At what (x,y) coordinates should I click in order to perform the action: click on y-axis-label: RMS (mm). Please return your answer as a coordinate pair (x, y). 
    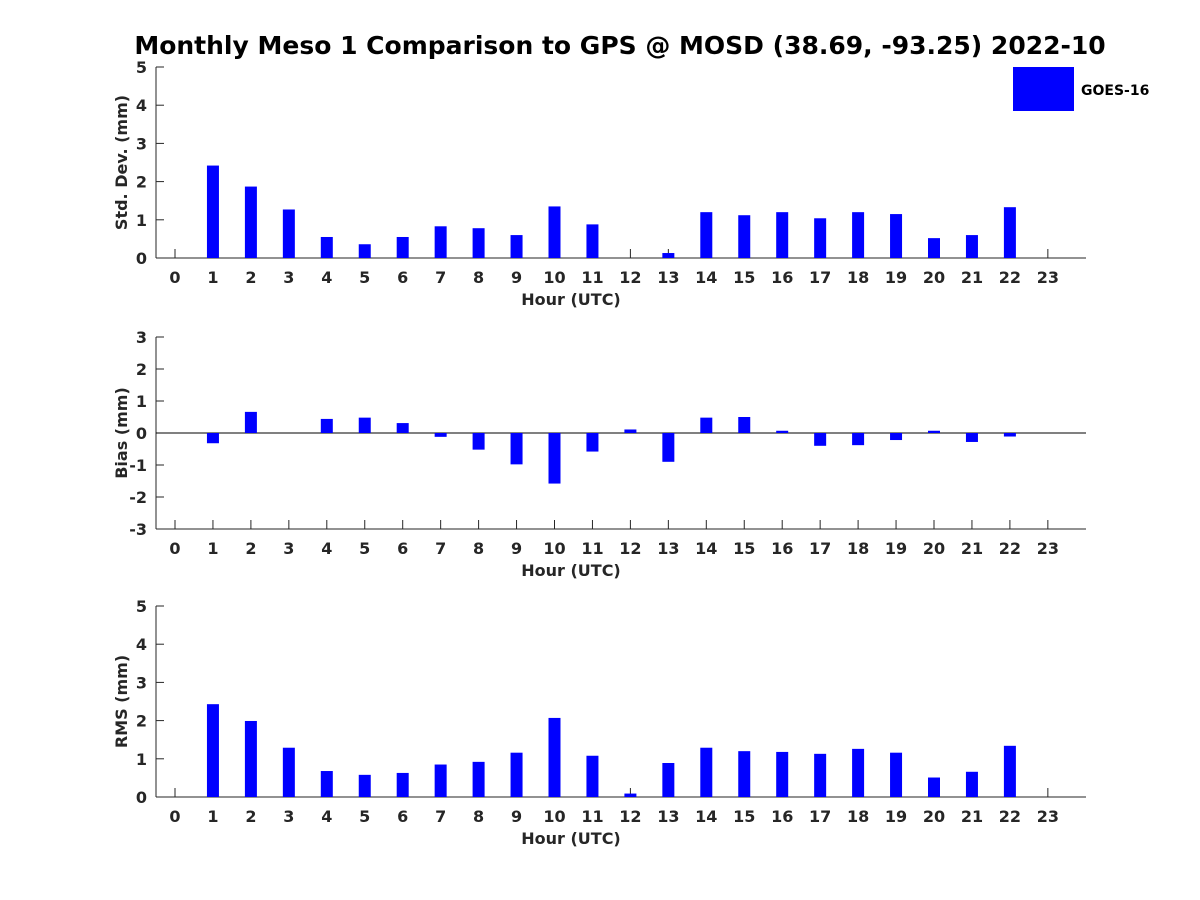
    Looking at the image, I should click on (121, 701).